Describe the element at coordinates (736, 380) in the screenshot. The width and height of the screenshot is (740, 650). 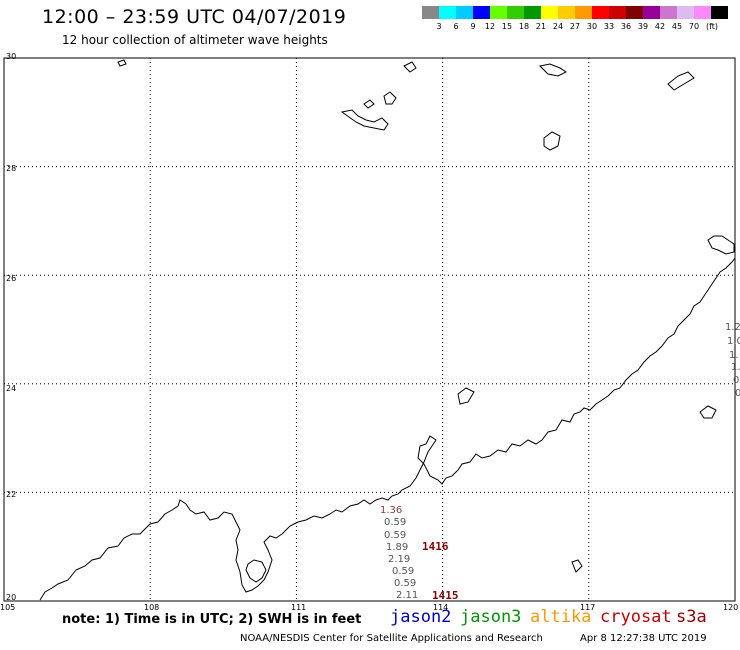
I see `swh-value-edge: 0.` at that location.